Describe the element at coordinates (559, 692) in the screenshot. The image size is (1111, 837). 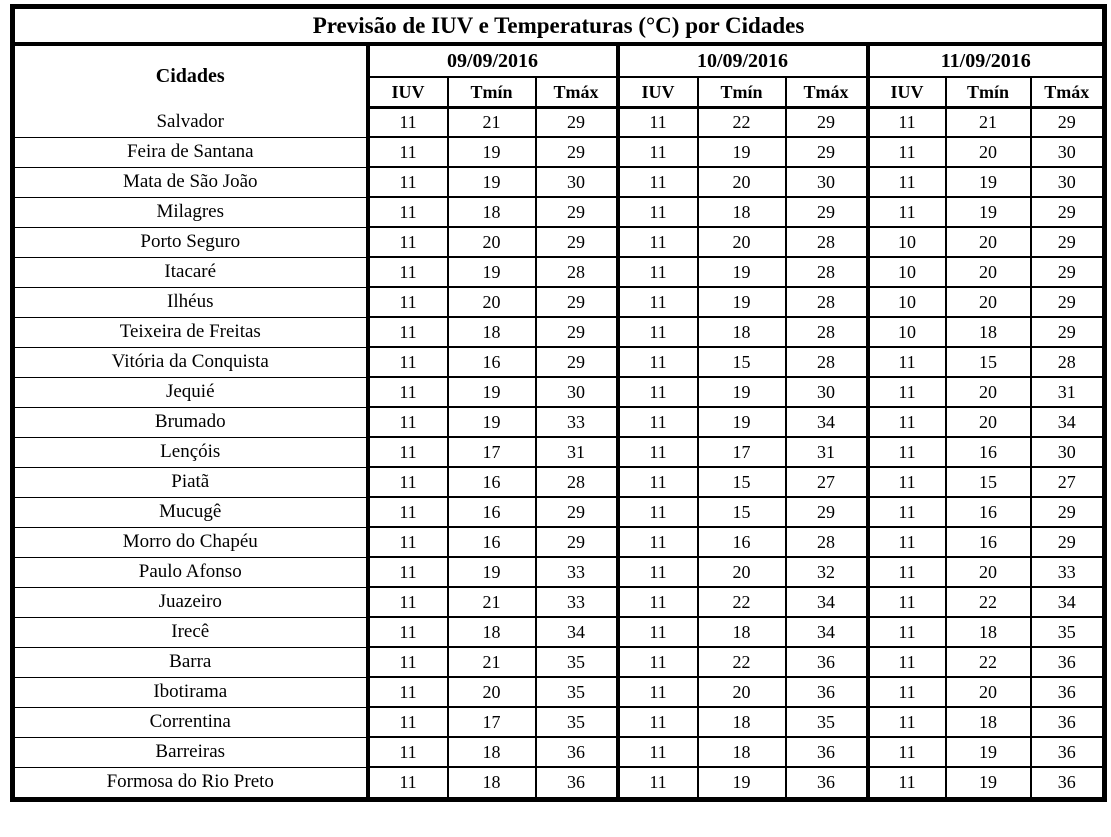
I see `table-row: Ibotirama 11 20 35 11 20 36 11 20 36` at that location.